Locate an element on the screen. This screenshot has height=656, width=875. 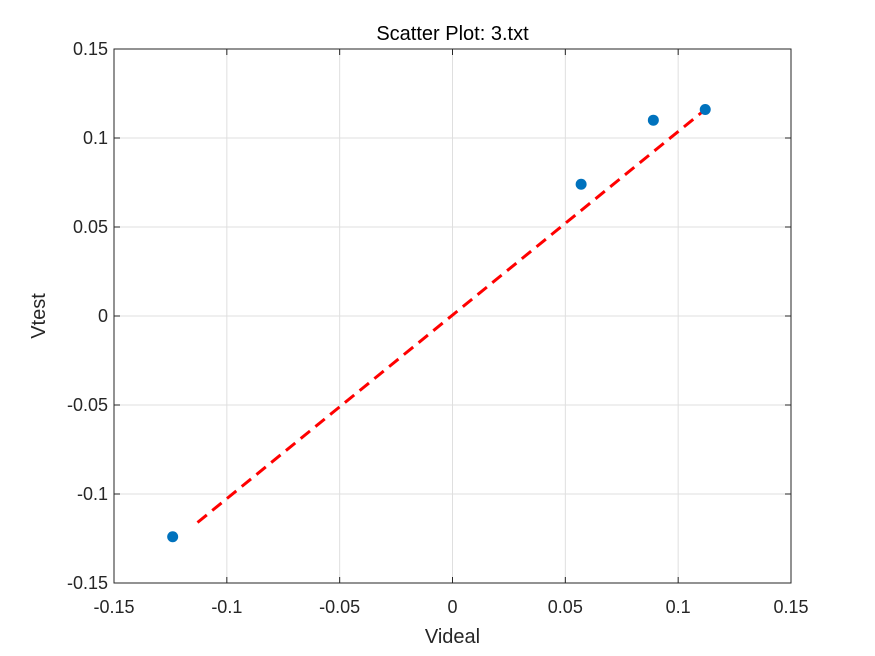
y-tick-label: -0.1 is located at coordinates (92, 494).